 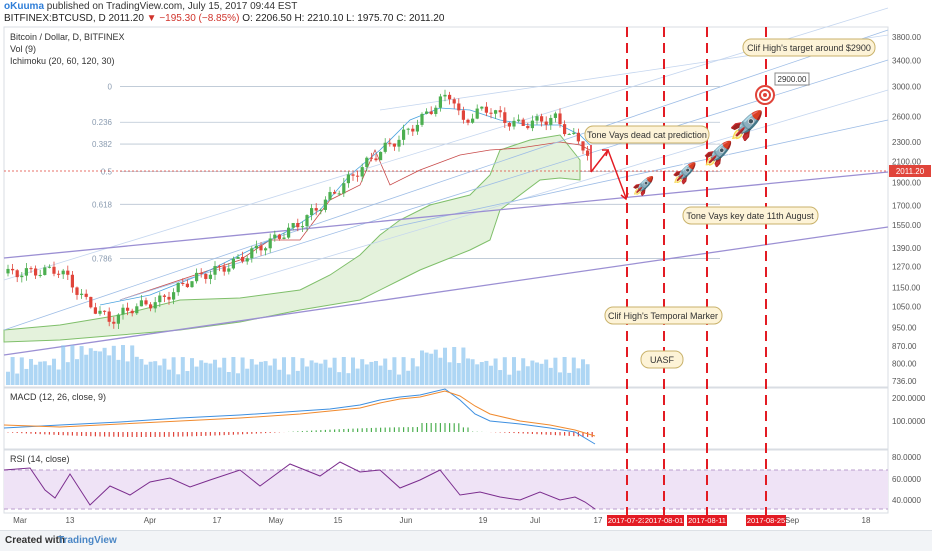 I want to click on price-change: −195.30 (−8.85%), so click(x=199, y=18).